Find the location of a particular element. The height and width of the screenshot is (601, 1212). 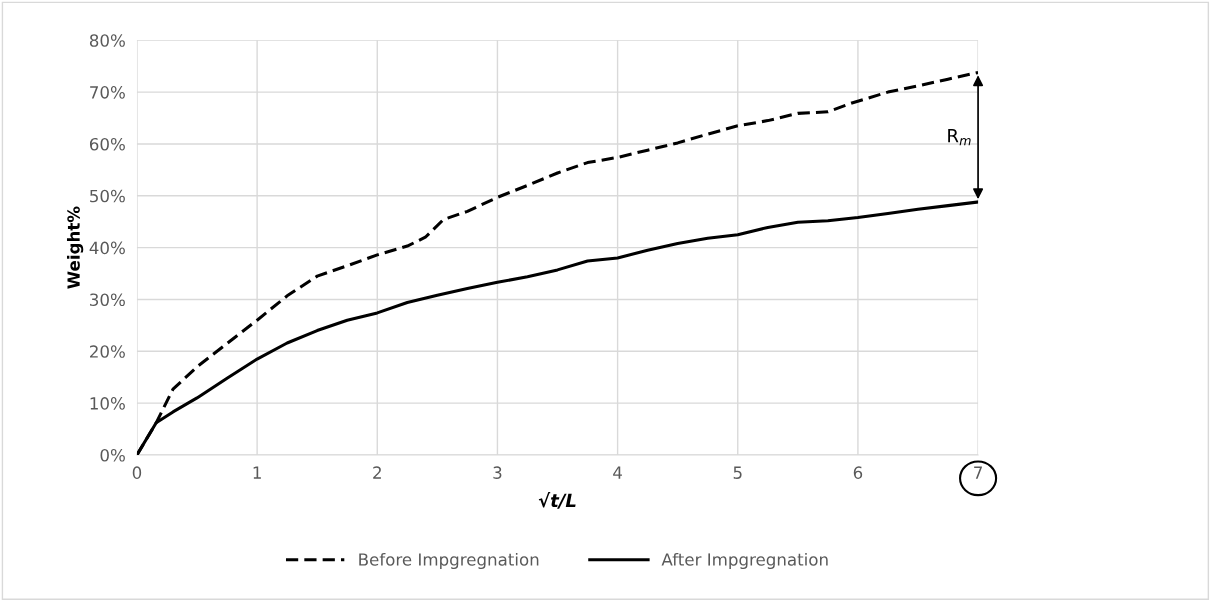

x-axis-title: √t/L is located at coordinates (557, 500).